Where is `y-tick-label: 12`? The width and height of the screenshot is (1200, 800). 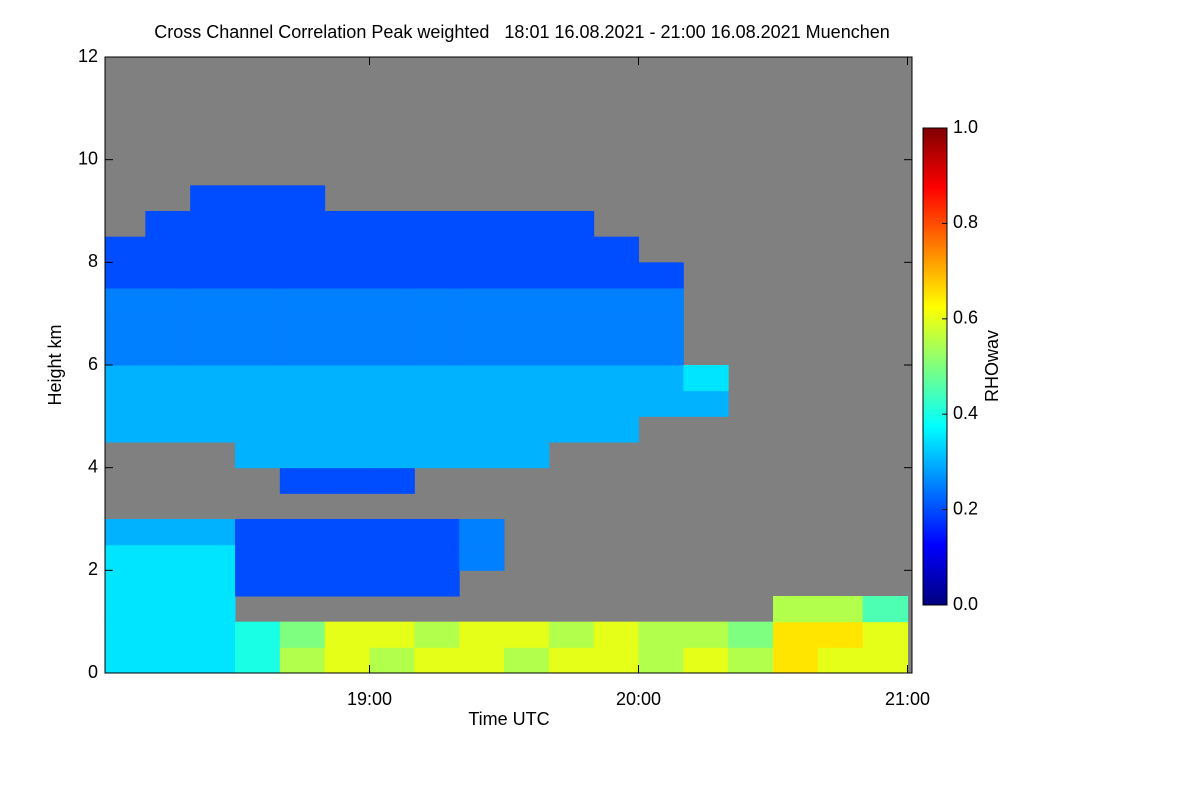
y-tick-label: 12 is located at coordinates (88, 56).